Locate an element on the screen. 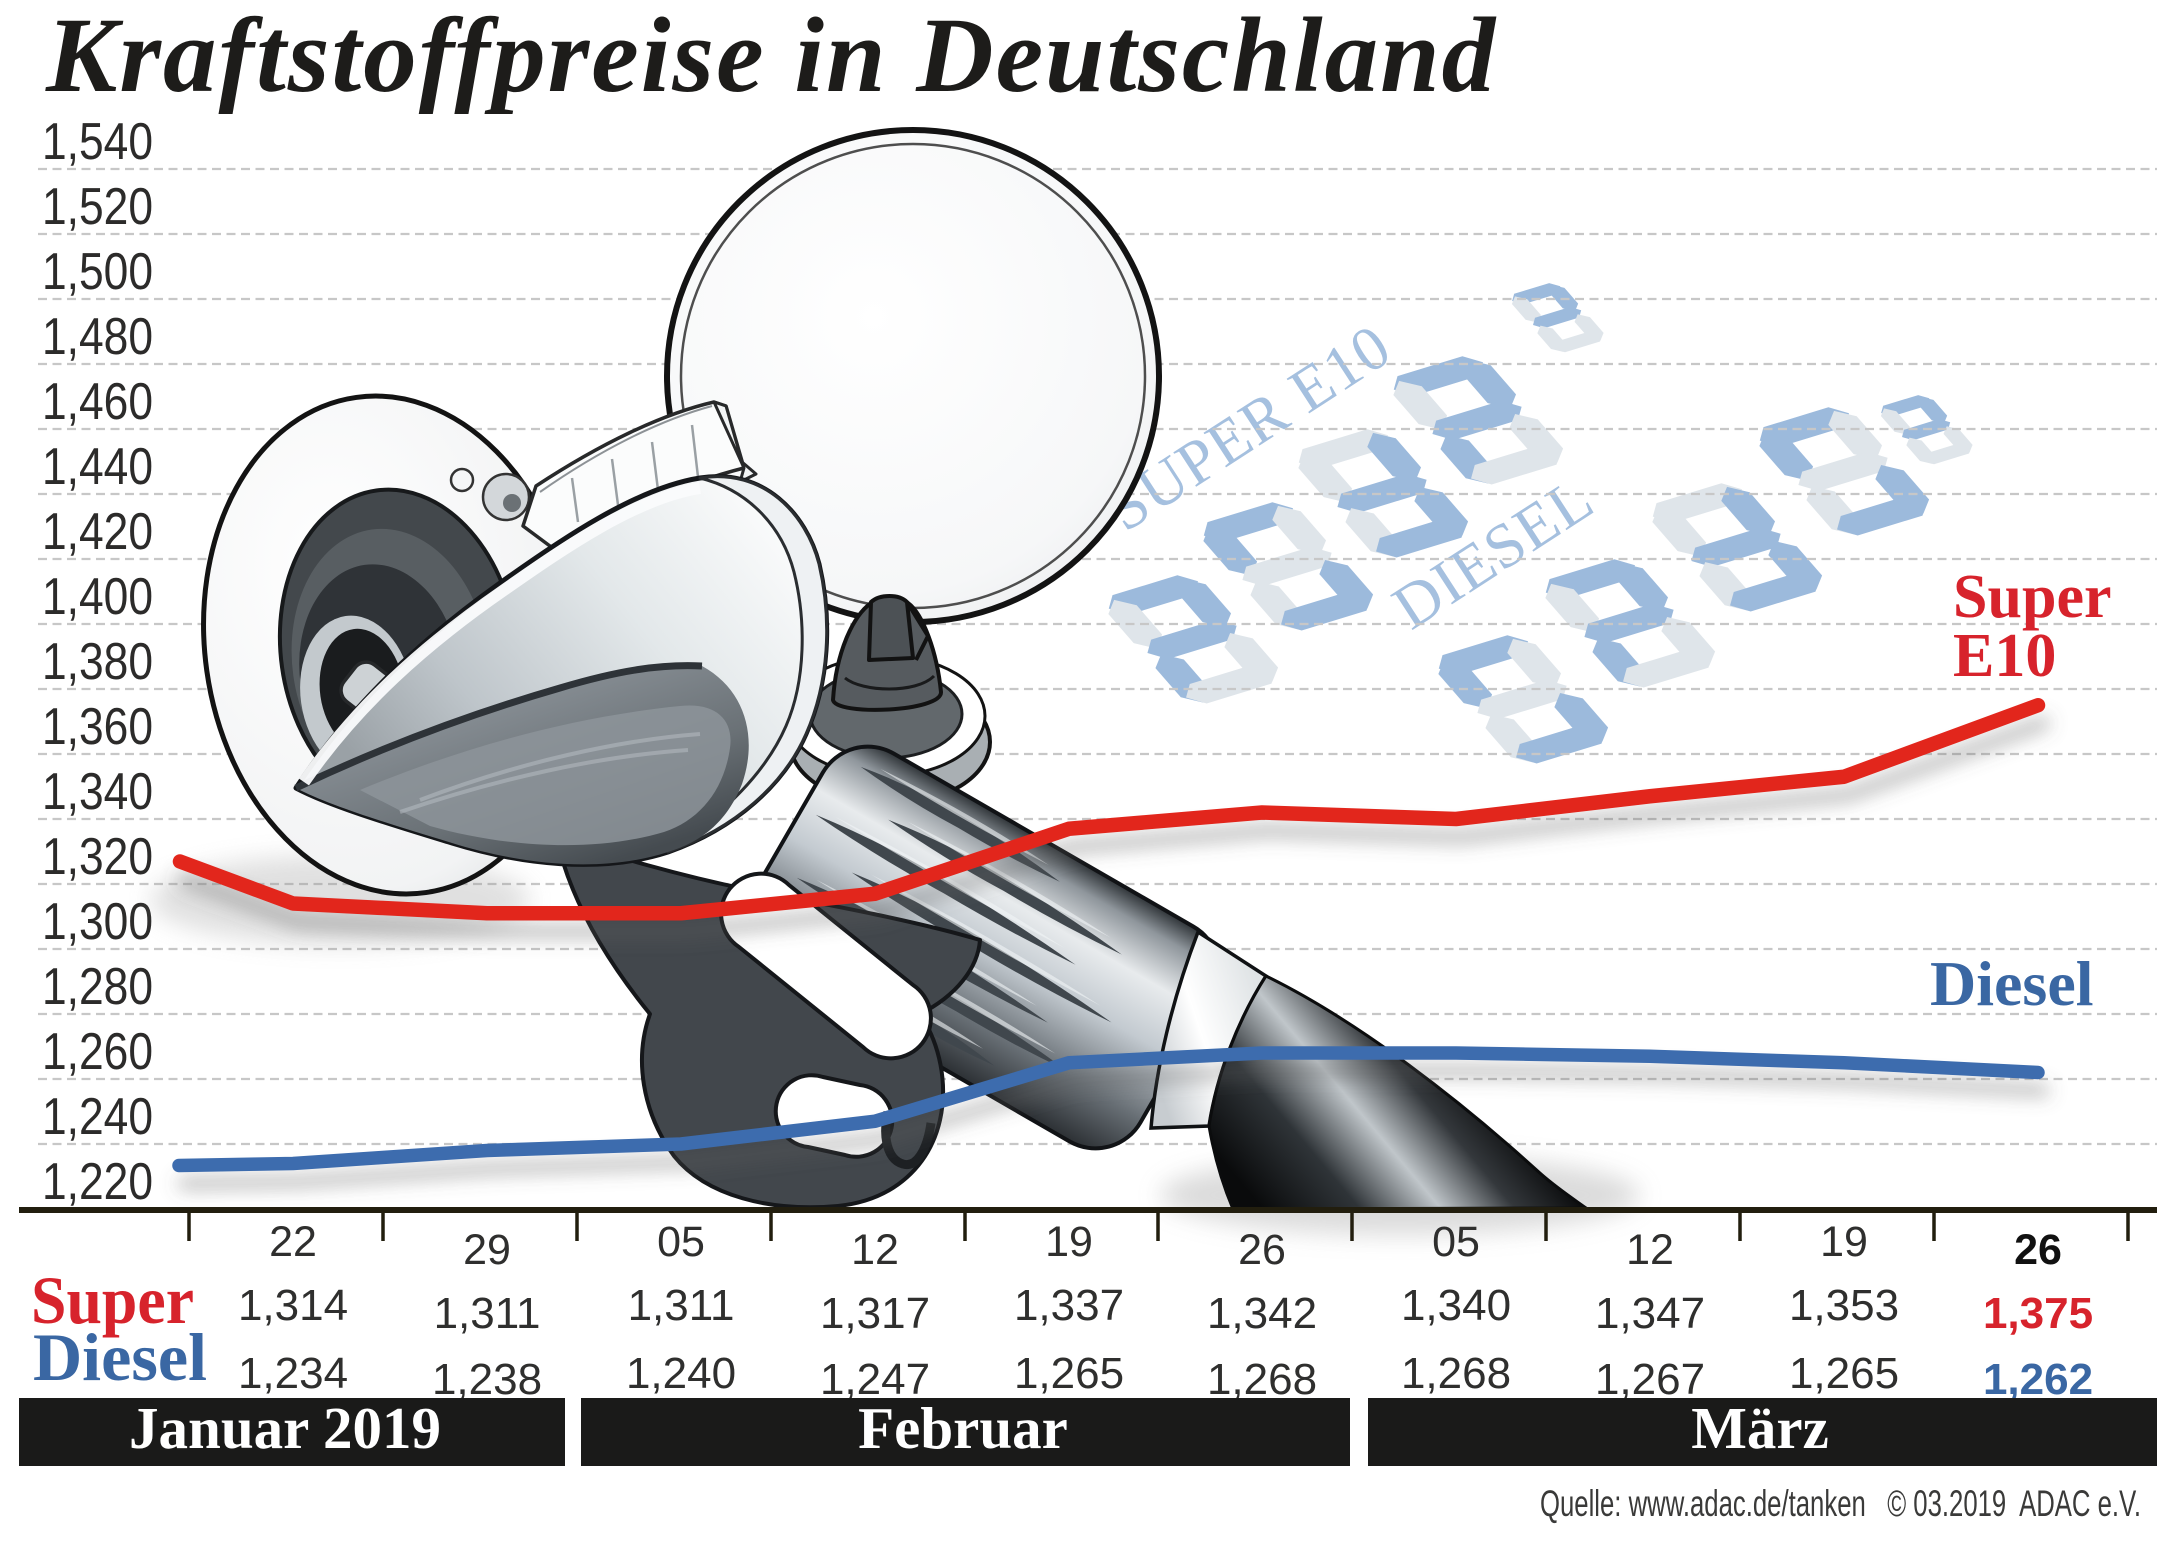 The width and height of the screenshot is (2157, 1542). svg-text:Kraftstoffpreise in Deutschlan: Kraftstoffpreise in Deutschland is located at coordinates (771, 57).